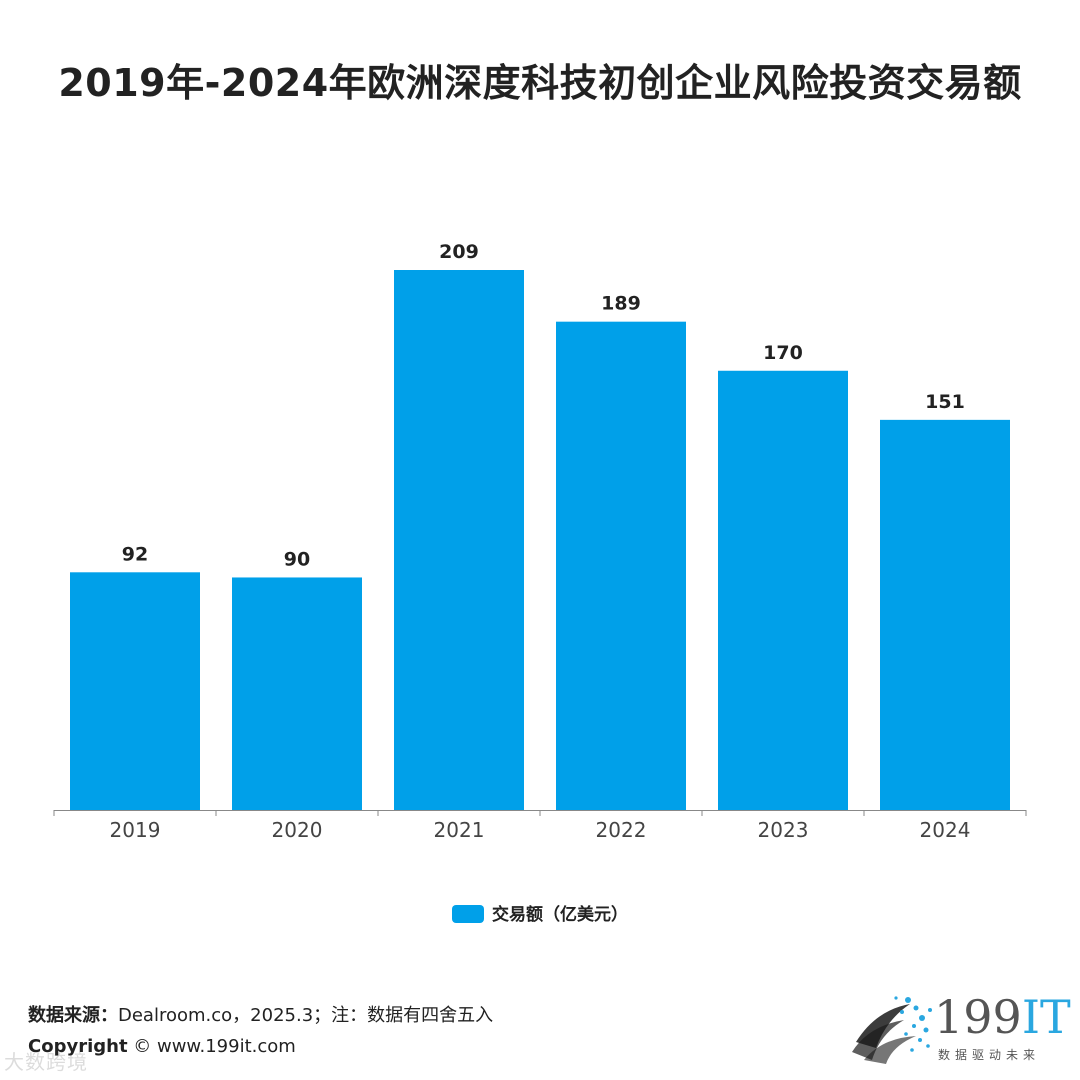 Image resolution: width=1080 pixels, height=1080 pixels. I want to click on copyright: Copyright © www.199it.com, so click(162, 1046).